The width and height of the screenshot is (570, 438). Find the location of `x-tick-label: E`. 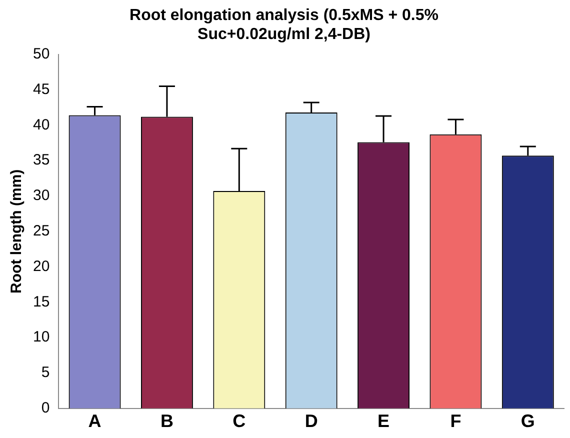

x-tick-label: E is located at coordinates (384, 421).